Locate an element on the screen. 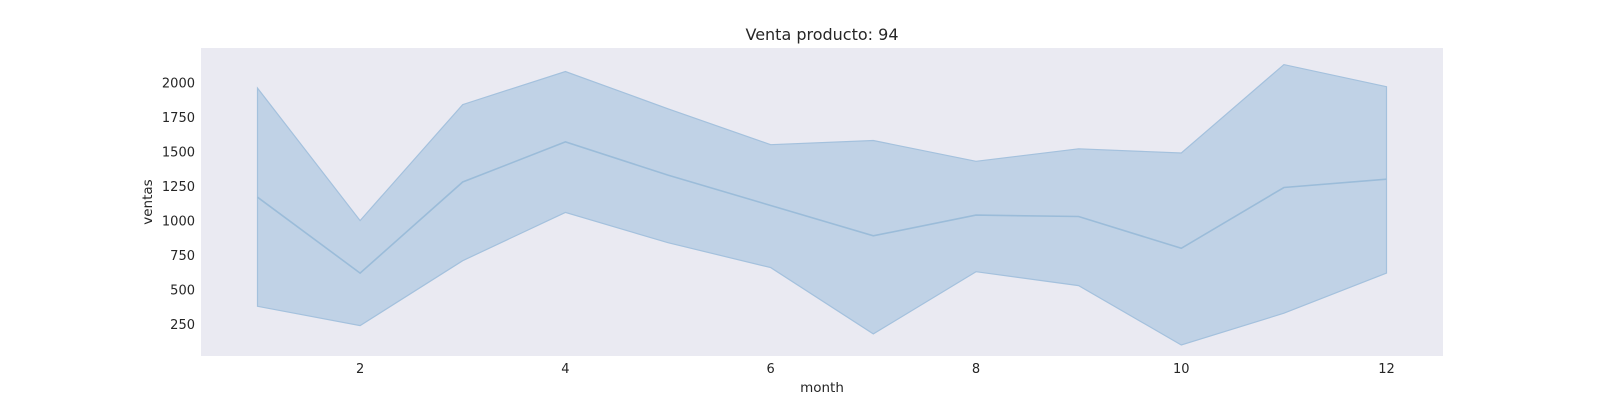 The height and width of the screenshot is (404, 1600). x-tick-labels: 2 4 6 8 10 12 is located at coordinates (875, 369).